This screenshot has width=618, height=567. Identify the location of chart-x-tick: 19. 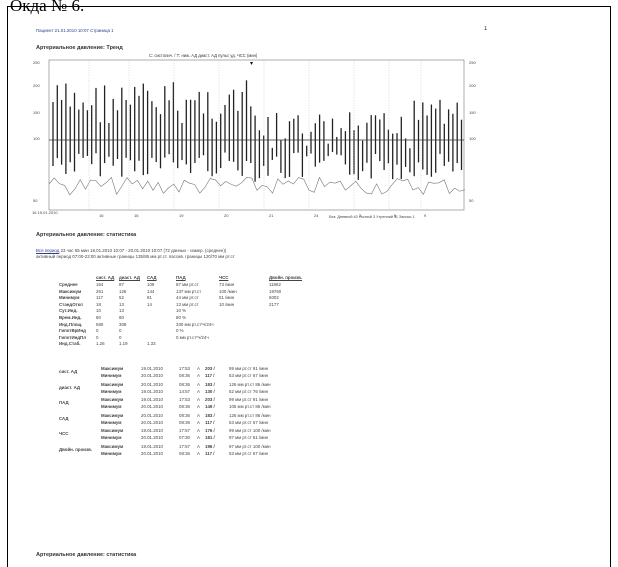
(181, 215).